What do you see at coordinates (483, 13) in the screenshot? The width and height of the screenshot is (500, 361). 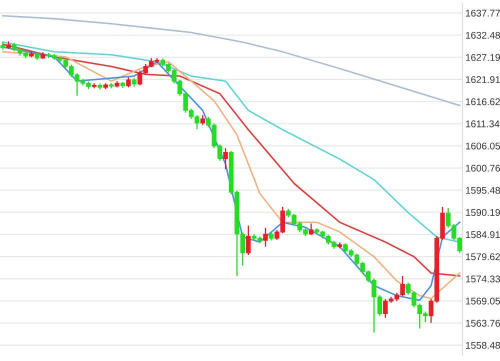 I see `y-tick-label: 1637.77` at bounding box center [483, 13].